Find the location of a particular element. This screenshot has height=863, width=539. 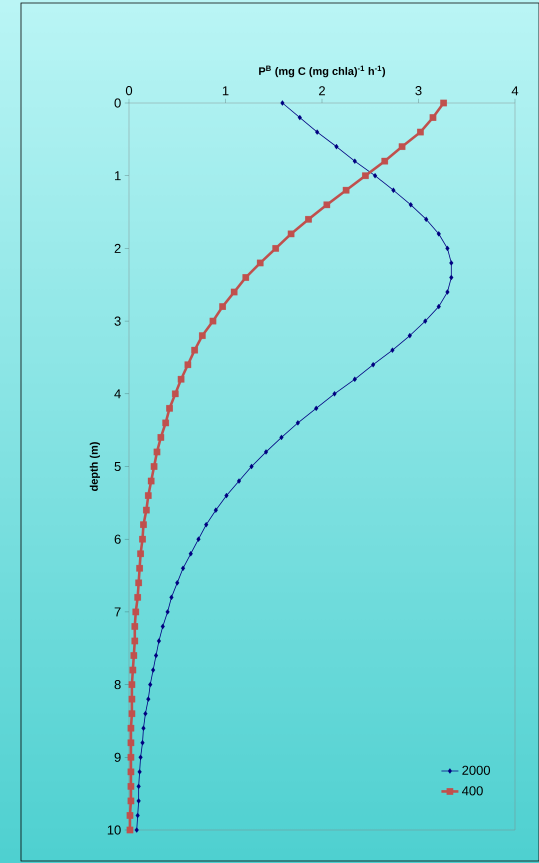

y-tick-label: 9 is located at coordinates (117, 757).